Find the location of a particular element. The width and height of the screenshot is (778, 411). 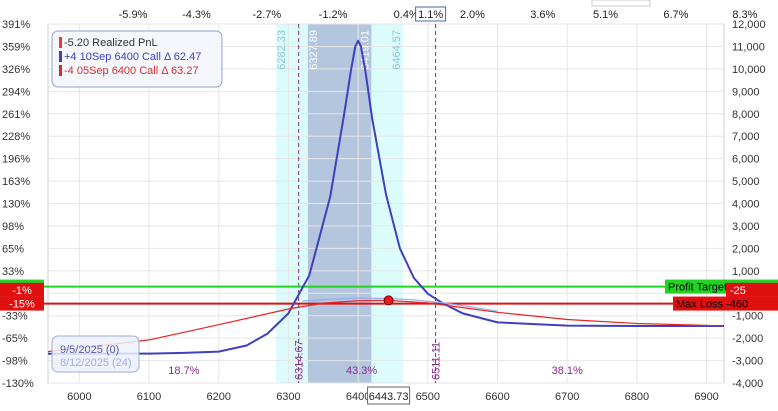

max-loss-flag-label: Max Loss -460 is located at coordinates (712, 305).